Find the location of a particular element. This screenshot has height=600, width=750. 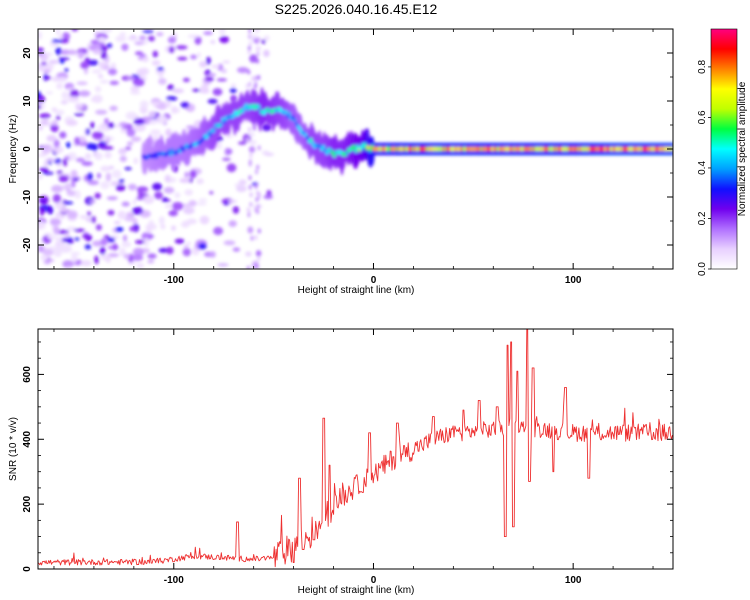

spectrogram-ridge is located at coordinates (407, 131).